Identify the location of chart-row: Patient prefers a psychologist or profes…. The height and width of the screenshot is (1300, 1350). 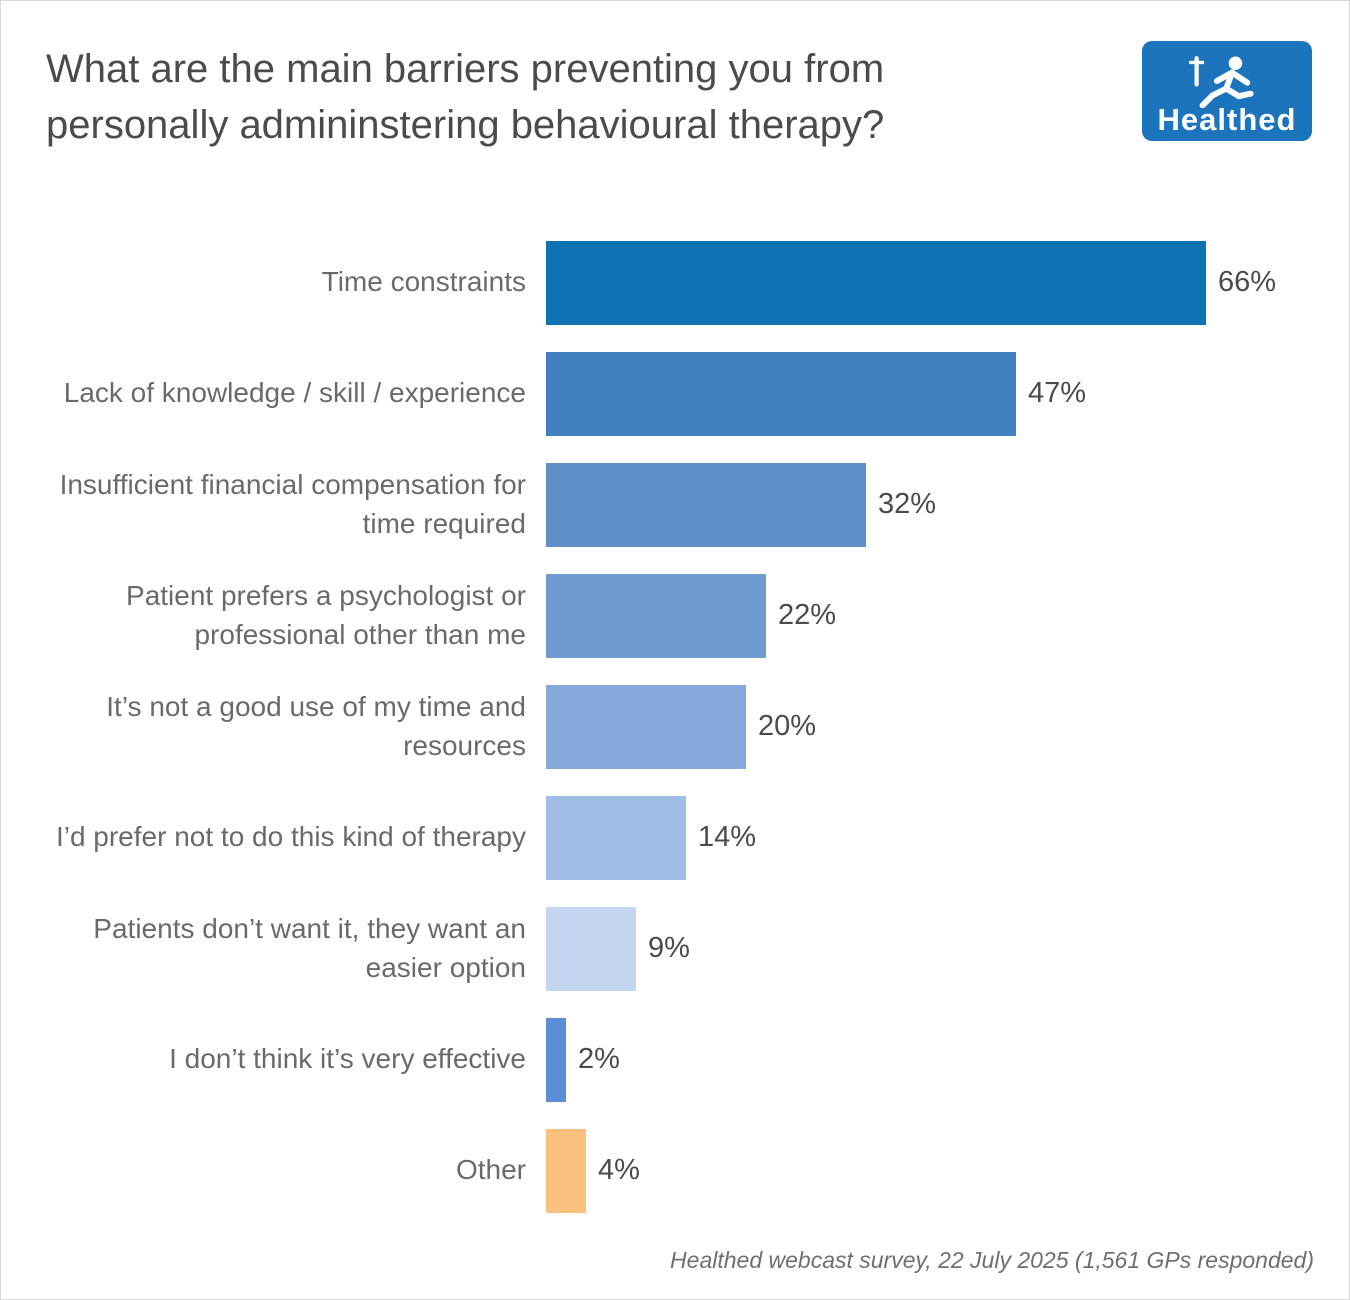
(687, 615).